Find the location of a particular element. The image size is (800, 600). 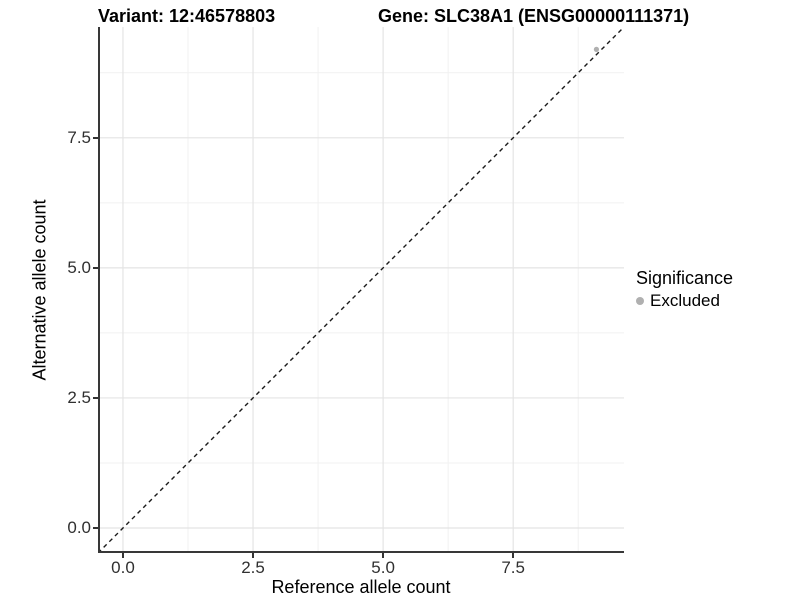

gene-title: Gene: SLC38A1 (ENSG00000111371) is located at coordinates (534, 16).